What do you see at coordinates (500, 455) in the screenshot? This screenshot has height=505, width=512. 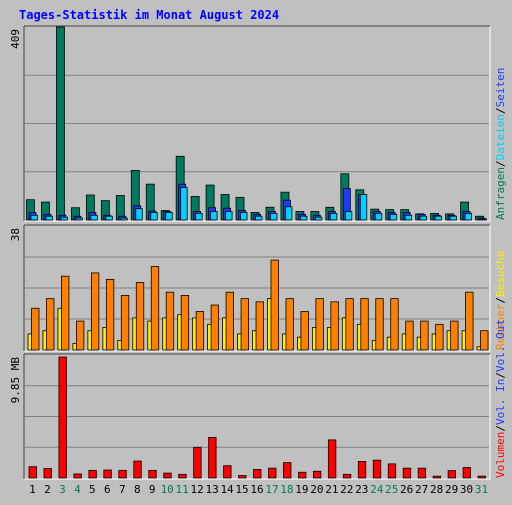 I see `volume-legend-item: Volumen` at bounding box center [500, 455].